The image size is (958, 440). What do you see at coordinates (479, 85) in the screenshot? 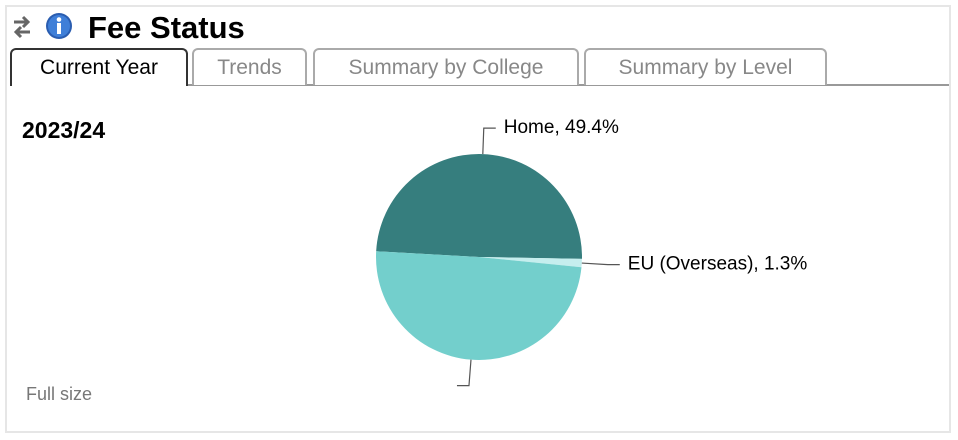
I see `tab-rule` at bounding box center [479, 85].